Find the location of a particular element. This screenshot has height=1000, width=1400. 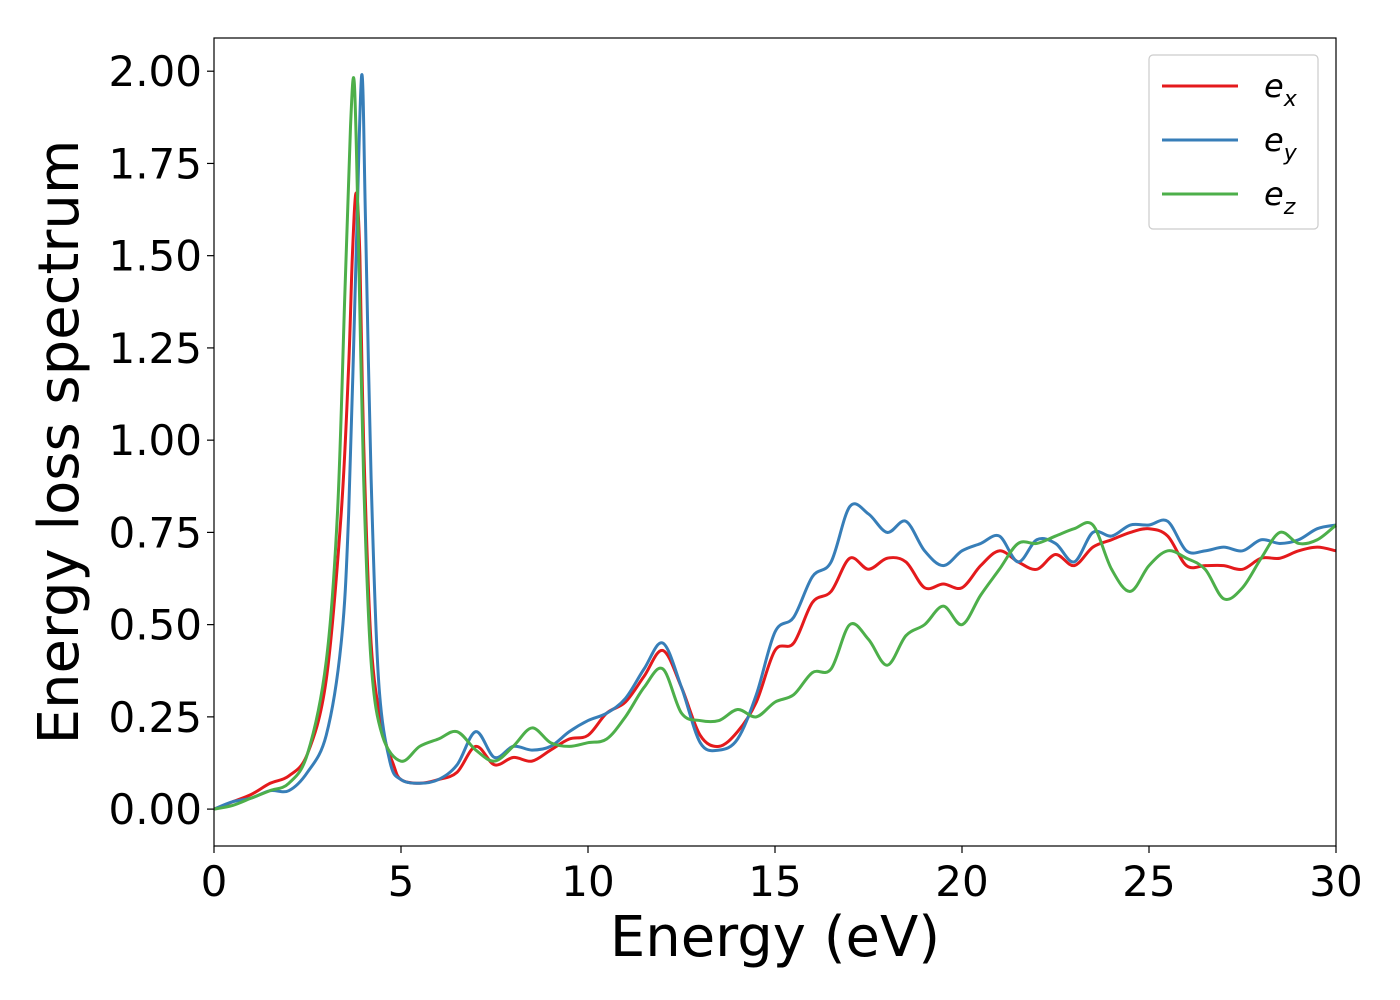

y-axis: 0.00 0.25 0.50 0.75 1.00 1.25 1.50 1.75 2.00 is located at coordinates (161, 440).